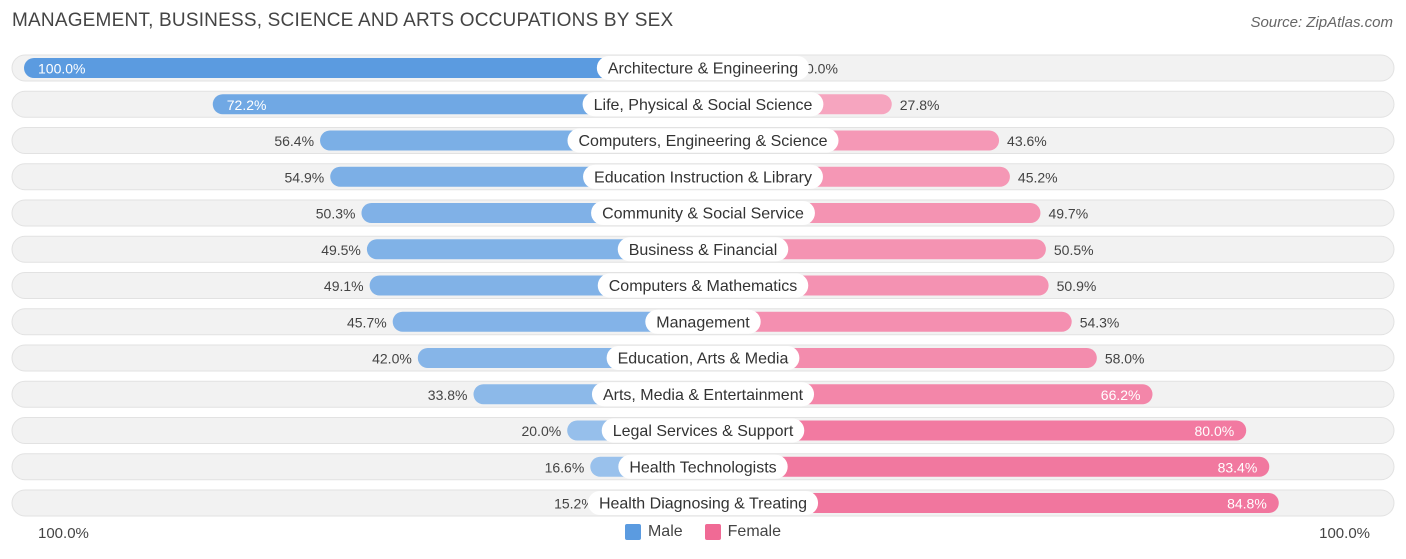 Image resolution: width=1406 pixels, height=559 pixels. I want to click on legend-item-female: Female, so click(743, 532).